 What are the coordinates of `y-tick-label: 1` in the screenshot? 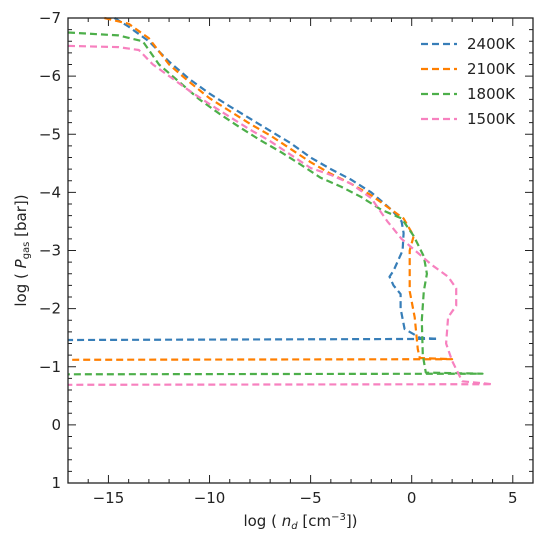 It's located at (56, 483).